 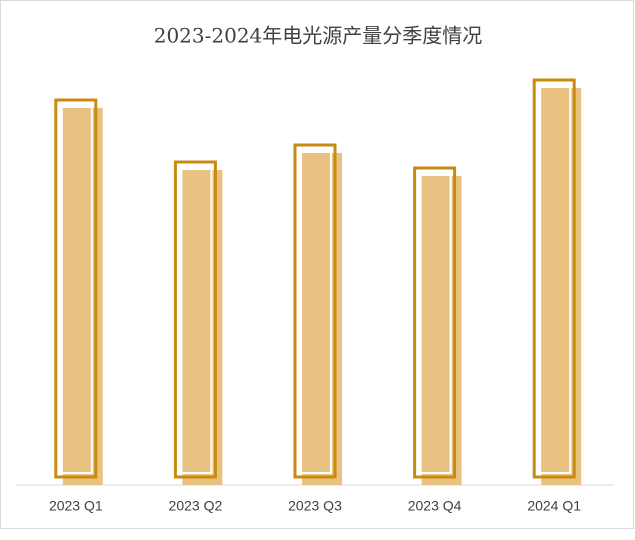 What do you see at coordinates (315, 506) in the screenshot?
I see `x-tick-label: 2023 Q3` at bounding box center [315, 506].